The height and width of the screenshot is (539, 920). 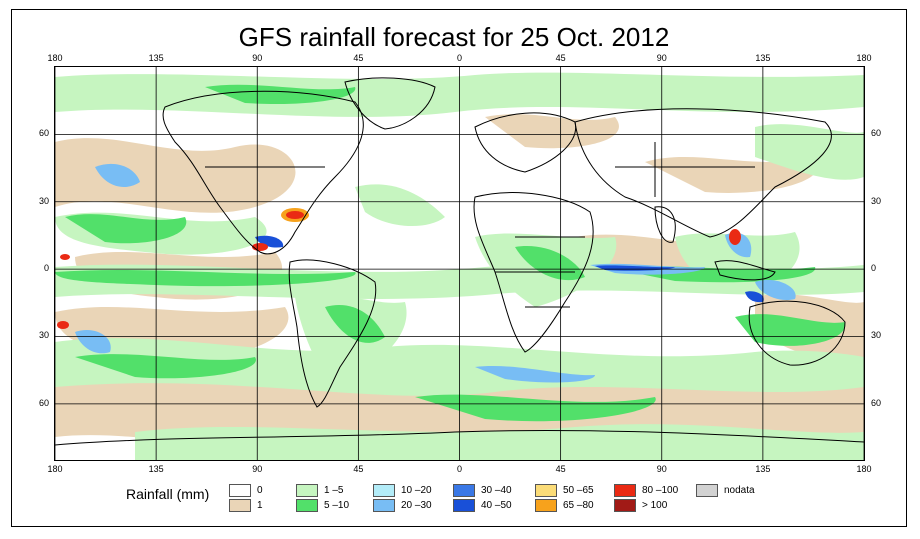 I want to click on map-title: GFS rainfall forecast for 25 Oct. 2012, so click(x=454, y=37).